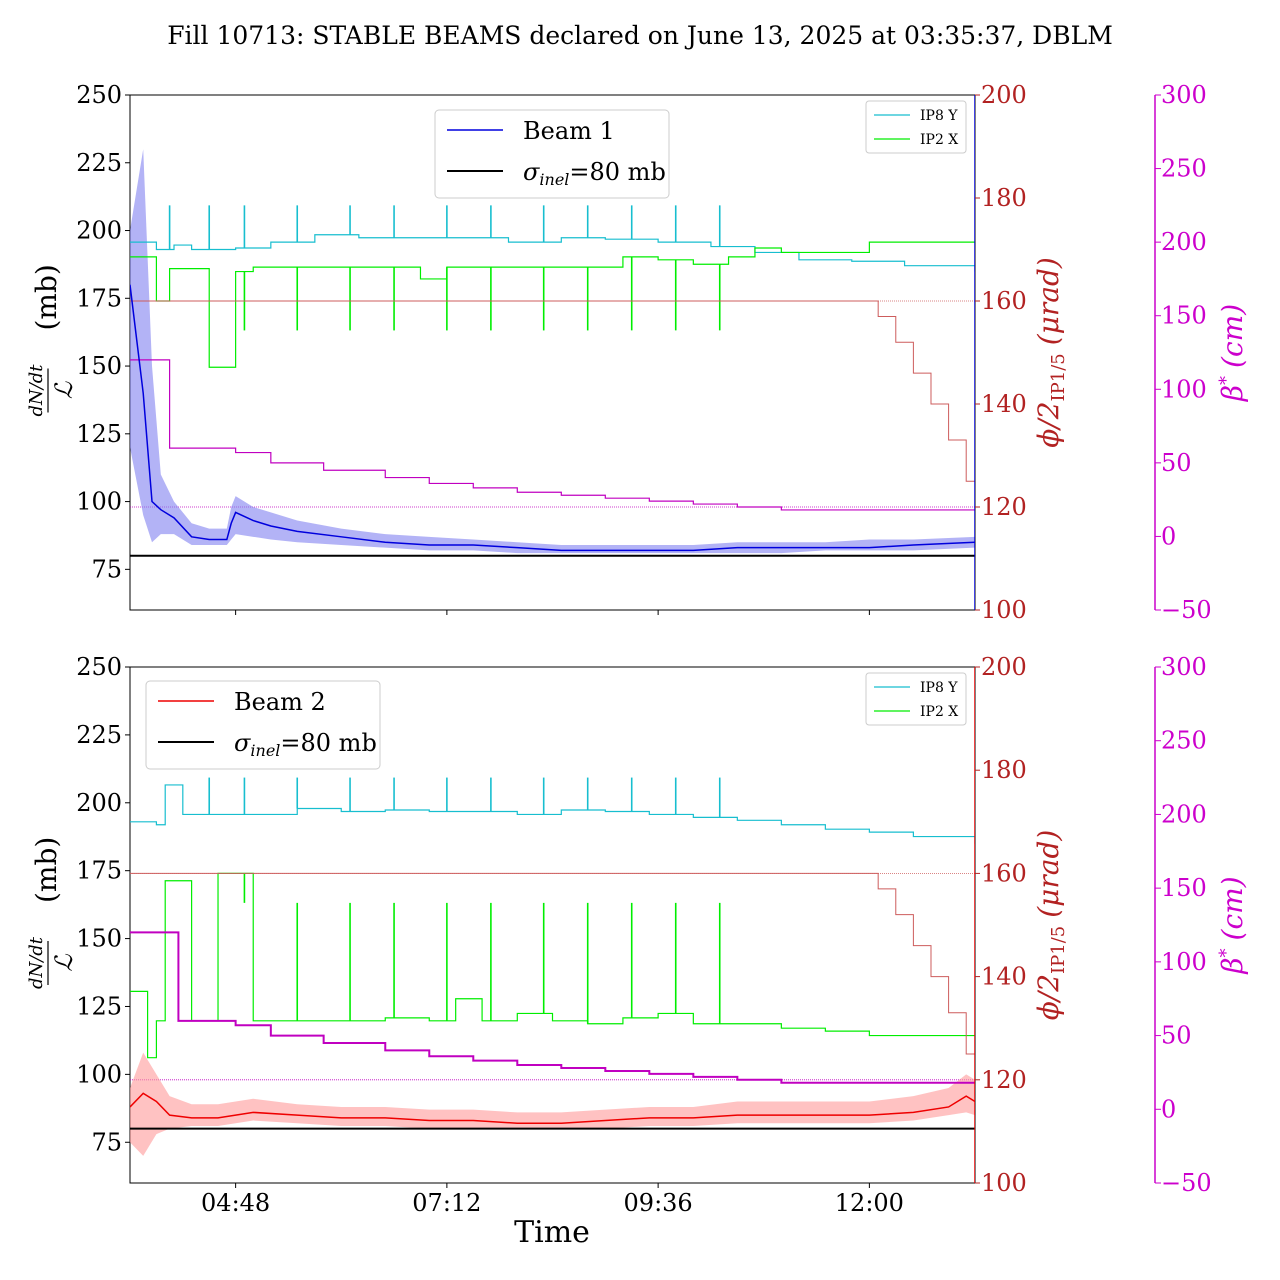  What do you see at coordinates (280, 702) in the screenshot?
I see `legend-beam-label: Beam 2` at bounding box center [280, 702].